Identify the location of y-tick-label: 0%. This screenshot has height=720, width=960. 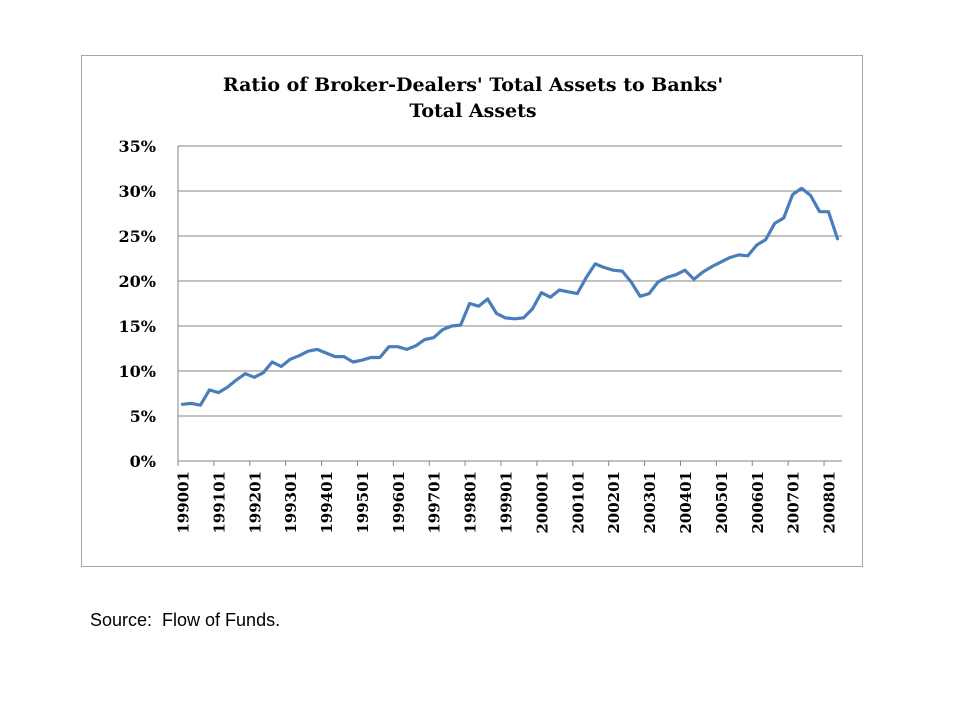
(143, 461).